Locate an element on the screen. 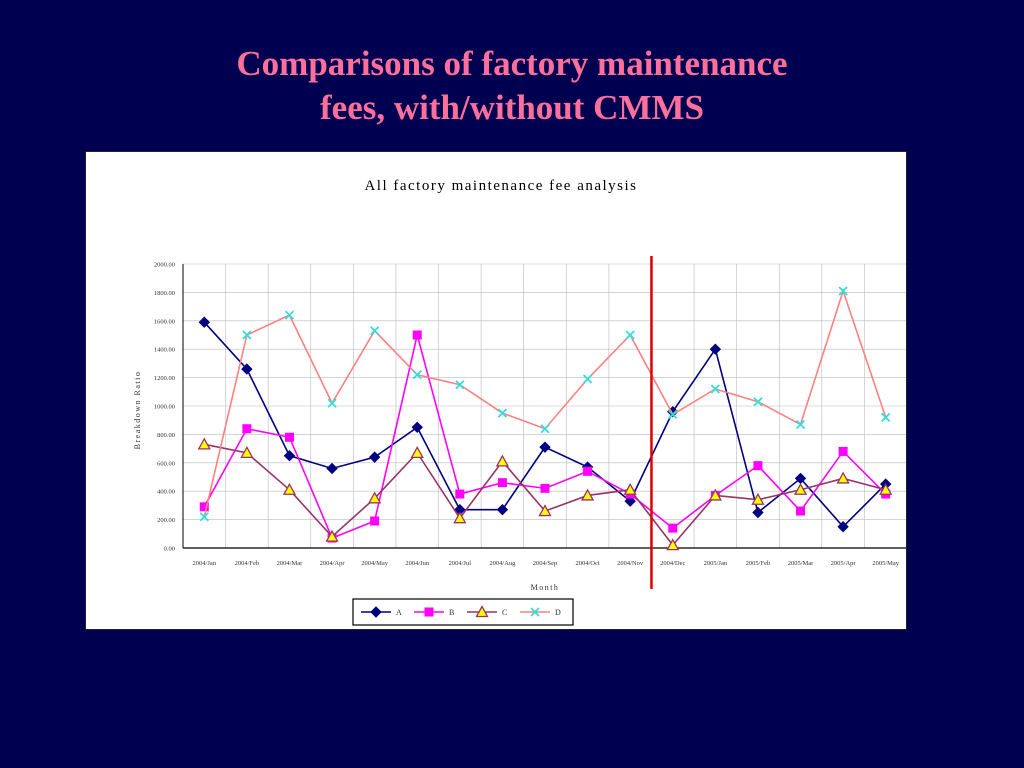 The width and height of the screenshot is (1024, 768). y-tick-label: 800.00 is located at coordinates (166, 435).